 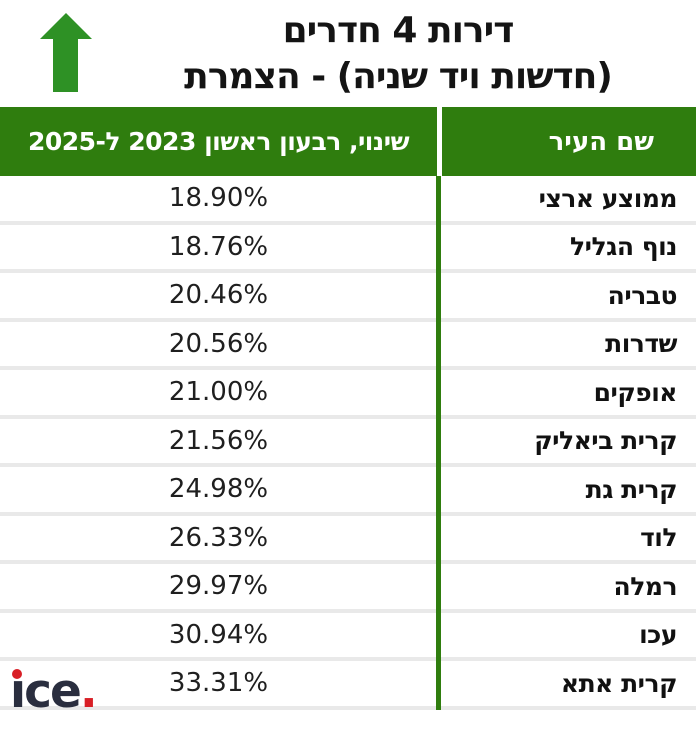 I want to click on city-name: לוד, so click(x=658, y=538).